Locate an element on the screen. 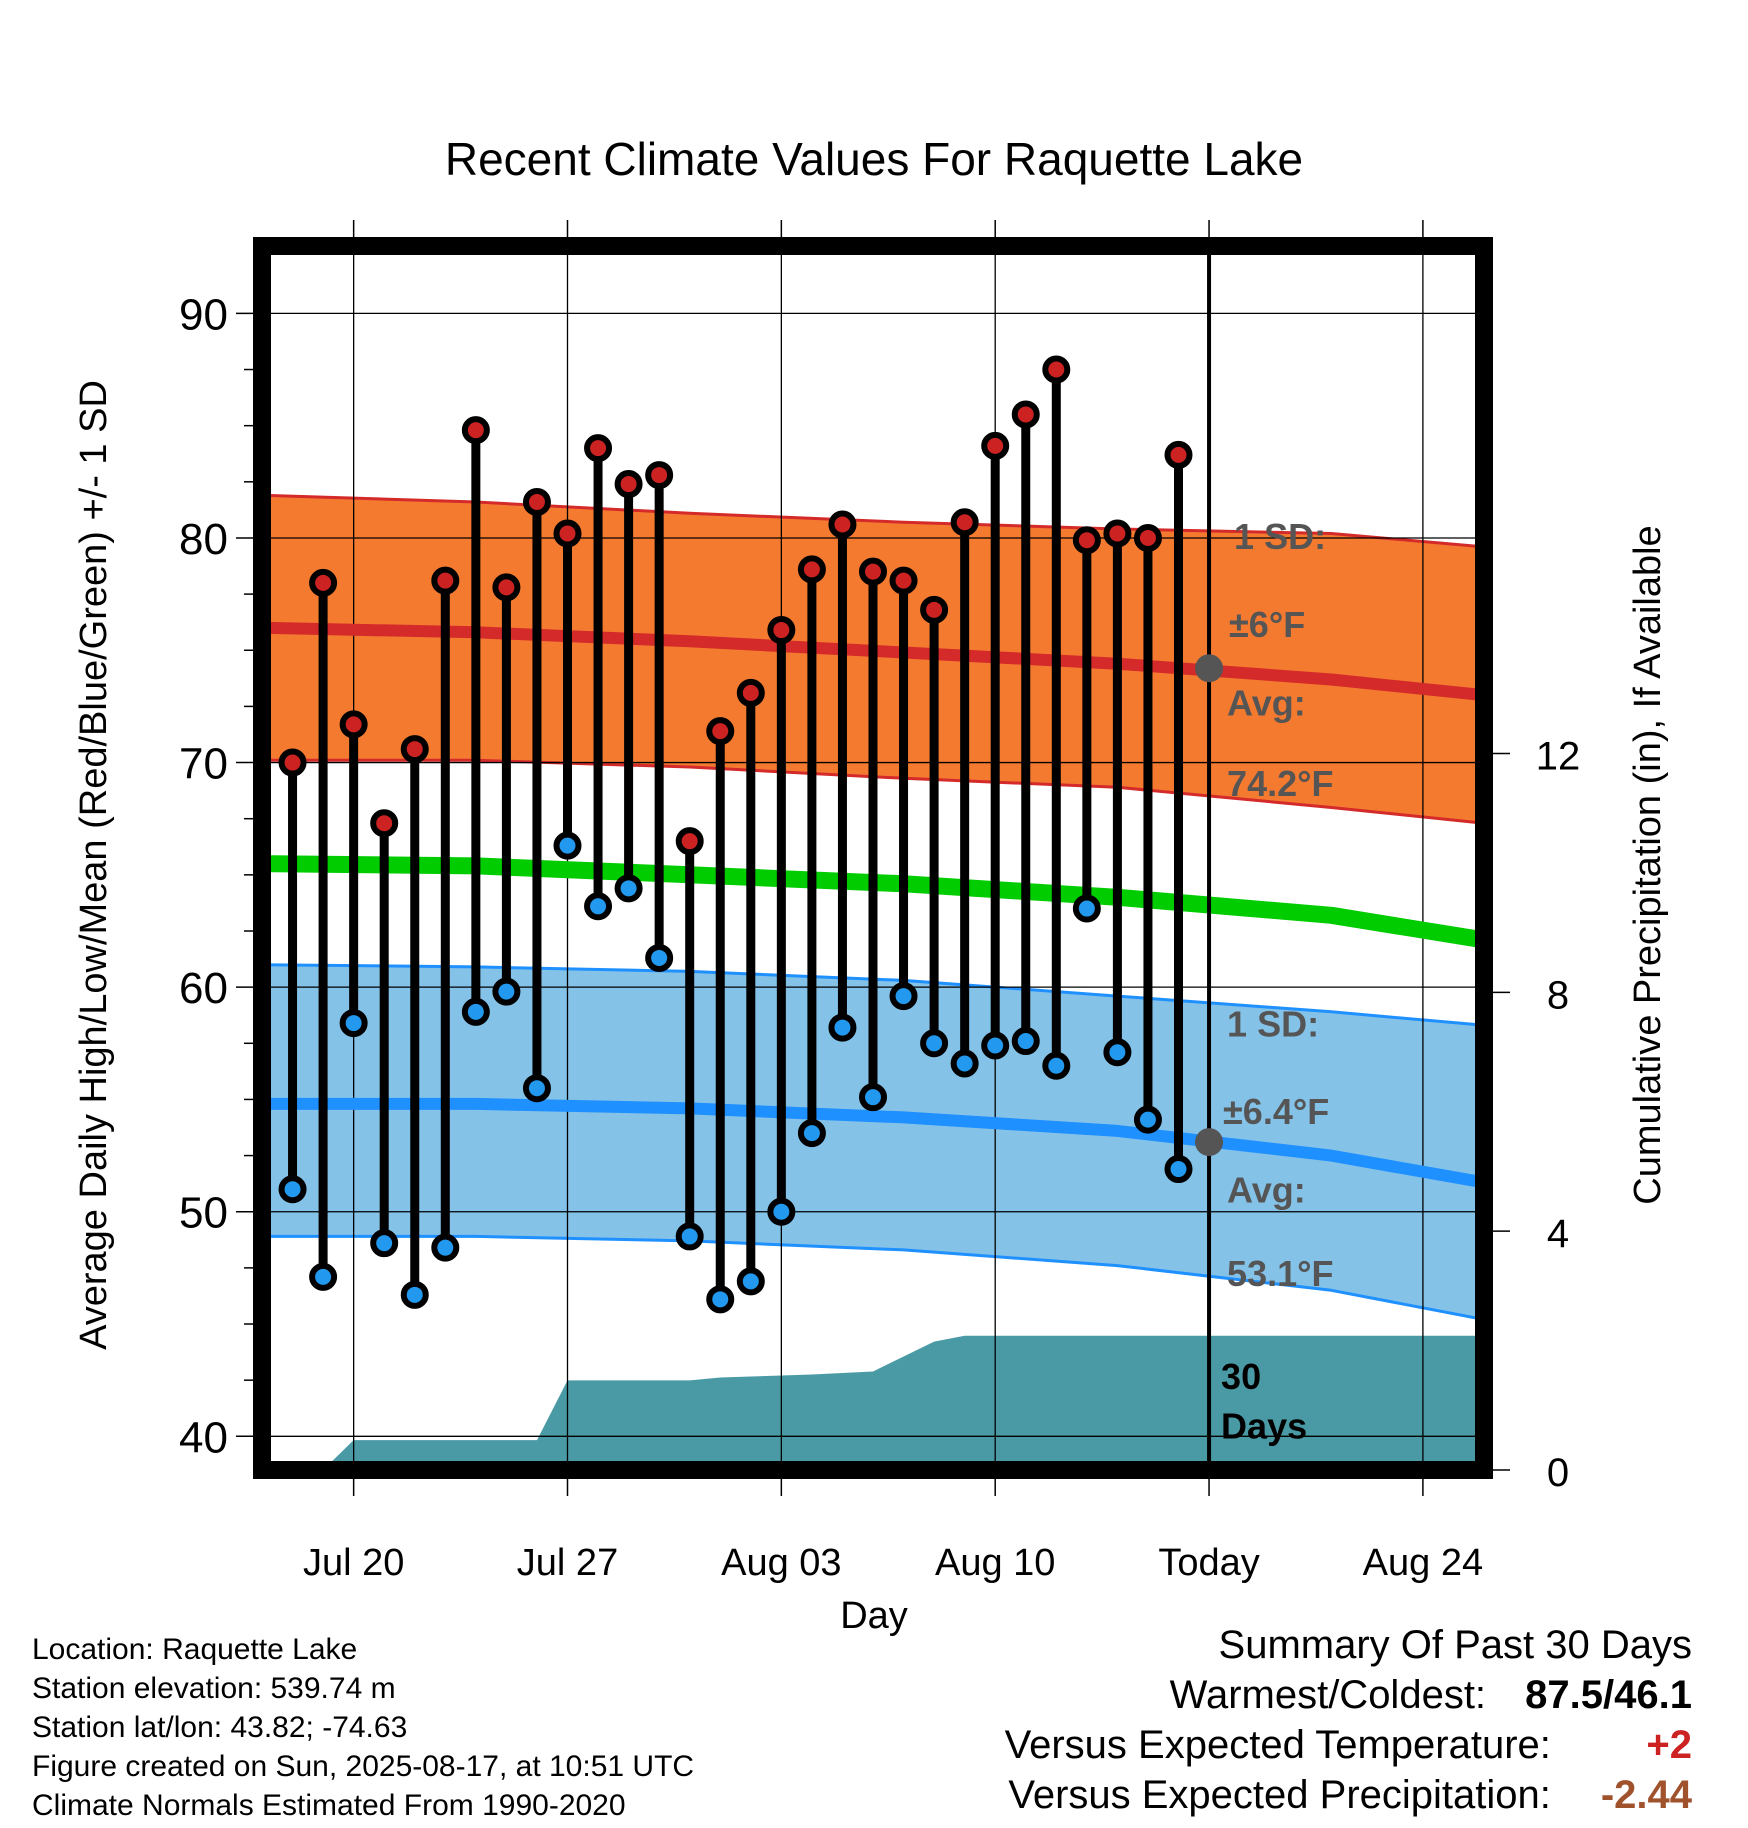 The height and width of the screenshot is (1828, 1748). low-avg-label: Avg: is located at coordinates (1266, 1190).